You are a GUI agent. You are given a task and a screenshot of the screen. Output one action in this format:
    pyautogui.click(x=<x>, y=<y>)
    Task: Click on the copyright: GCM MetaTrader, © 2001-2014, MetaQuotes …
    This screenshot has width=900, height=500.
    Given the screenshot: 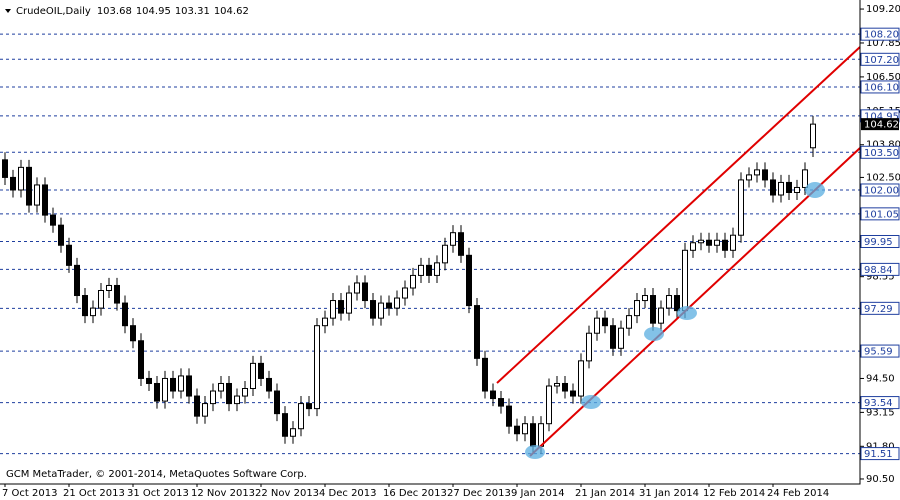 What is the action you would take?
    pyautogui.click(x=156, y=474)
    